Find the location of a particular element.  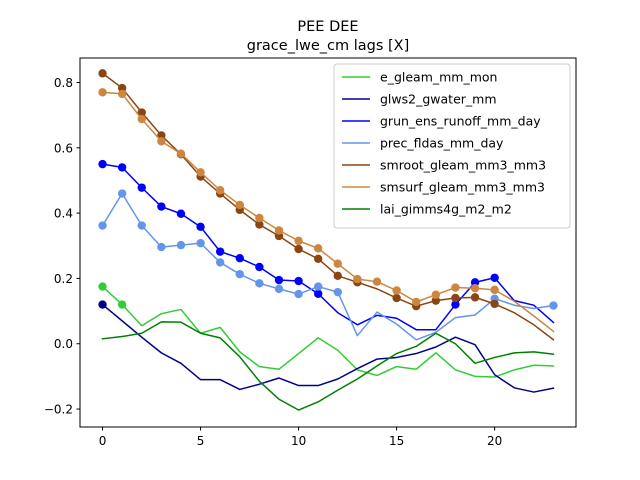

legend-item: e_gleam_mm_mon is located at coordinates (419, 77).